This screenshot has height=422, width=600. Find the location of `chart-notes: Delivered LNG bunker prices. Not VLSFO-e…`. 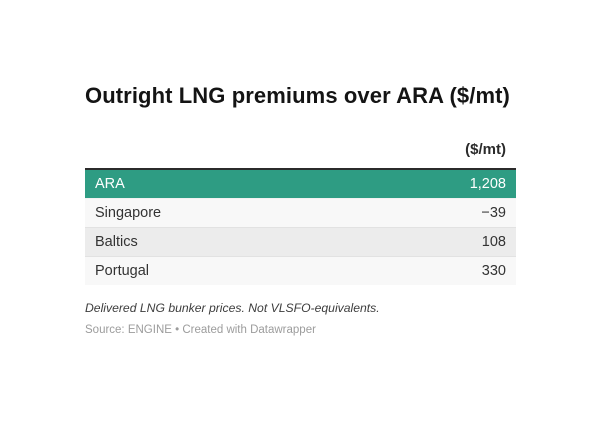

chart-notes: Delivered LNG bunker prices. Not VLSFO-e… is located at coordinates (232, 308).